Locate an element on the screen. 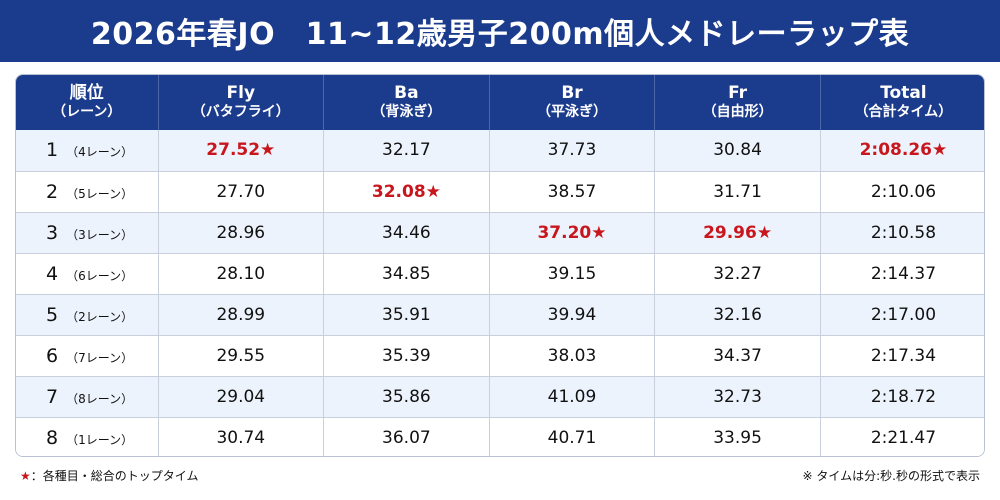 This screenshot has height=500, width=1000. br-time: 37.73 is located at coordinates (572, 150).